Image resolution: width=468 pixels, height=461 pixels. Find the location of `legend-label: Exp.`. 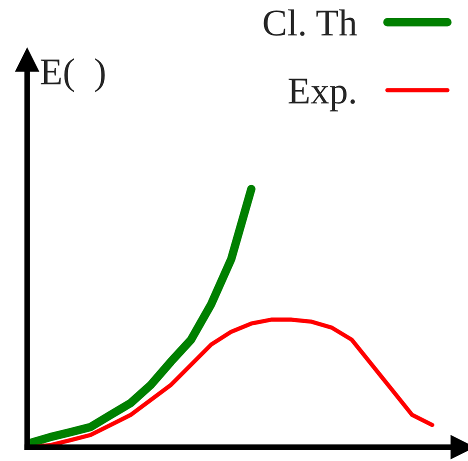

legend-label: Exp. is located at coordinates (321, 95).